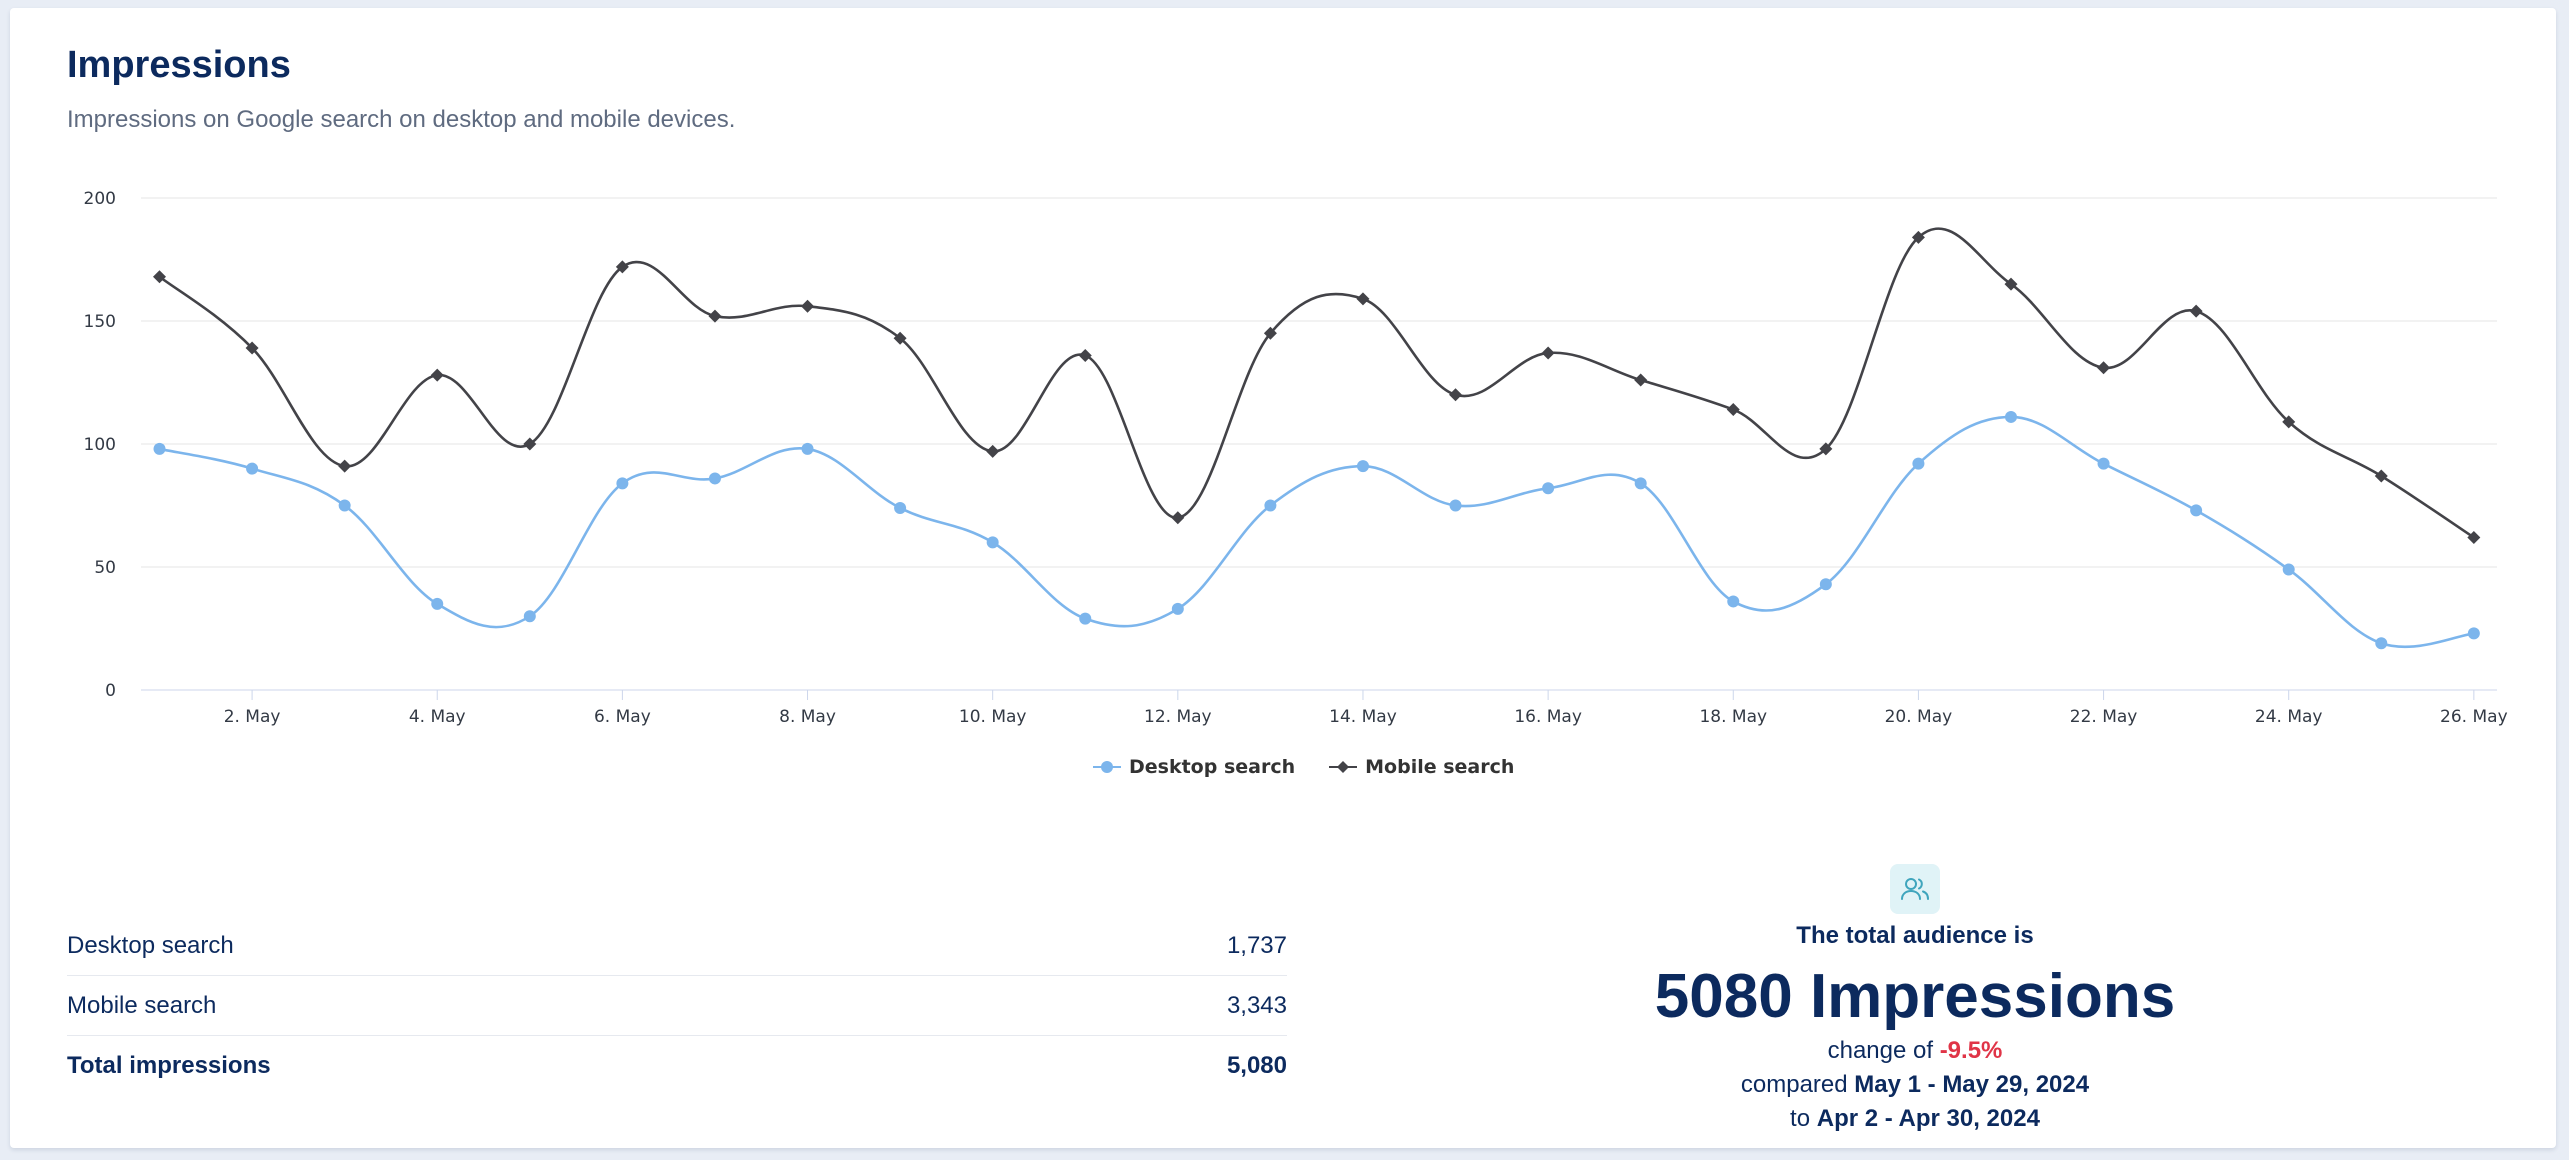 Image resolution: width=2569 pixels, height=1160 pixels. Describe the element at coordinates (105, 568) in the screenshot. I see `y-tick-label: 50` at that location.